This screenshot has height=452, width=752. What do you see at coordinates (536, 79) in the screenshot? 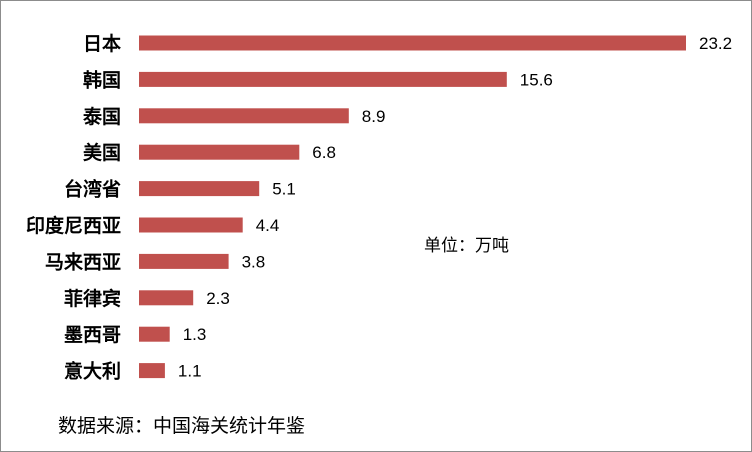
I see `value-label: 15.6` at bounding box center [536, 79].